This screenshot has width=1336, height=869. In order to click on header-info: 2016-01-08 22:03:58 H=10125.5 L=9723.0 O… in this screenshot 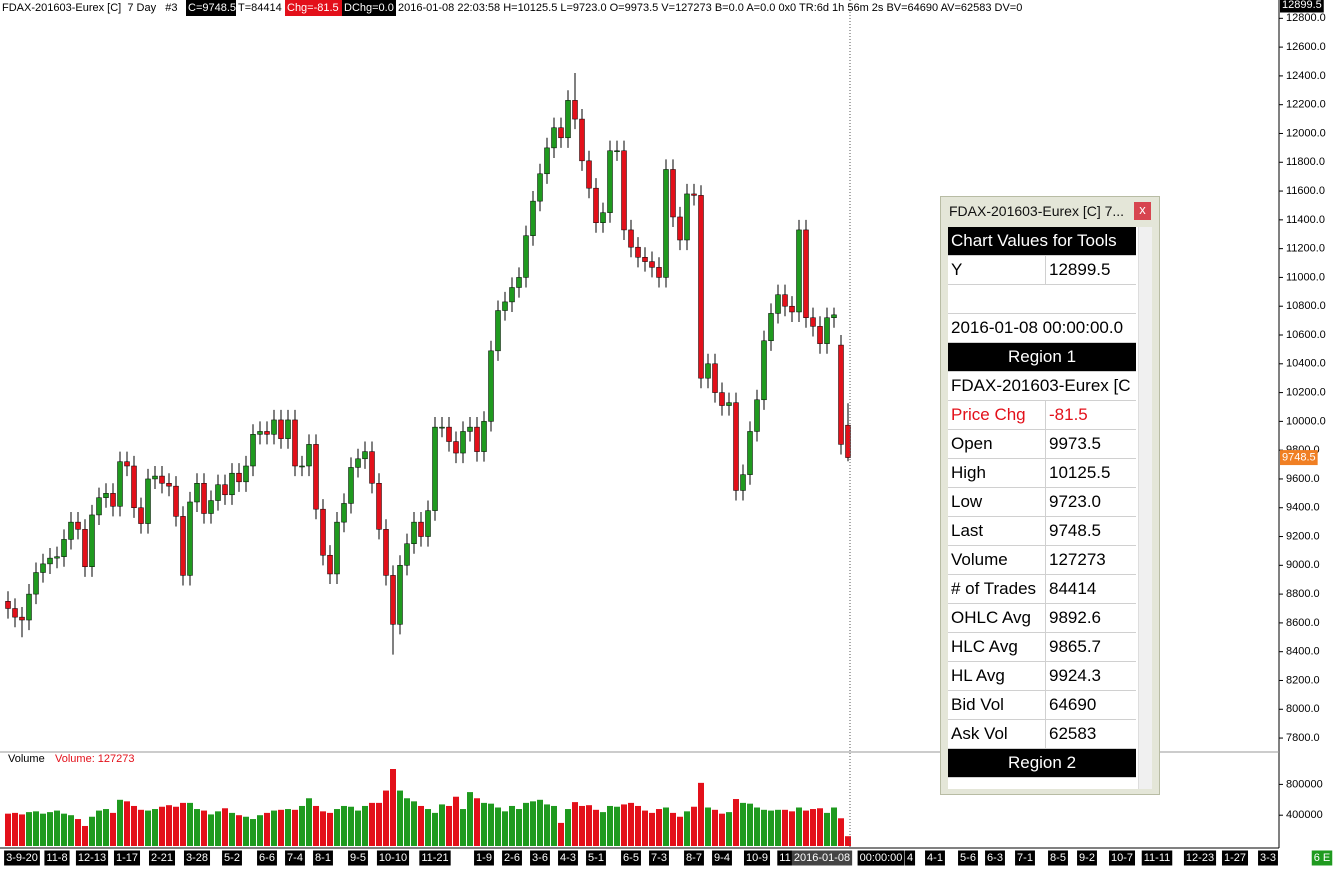, I will do `click(710, 8)`.